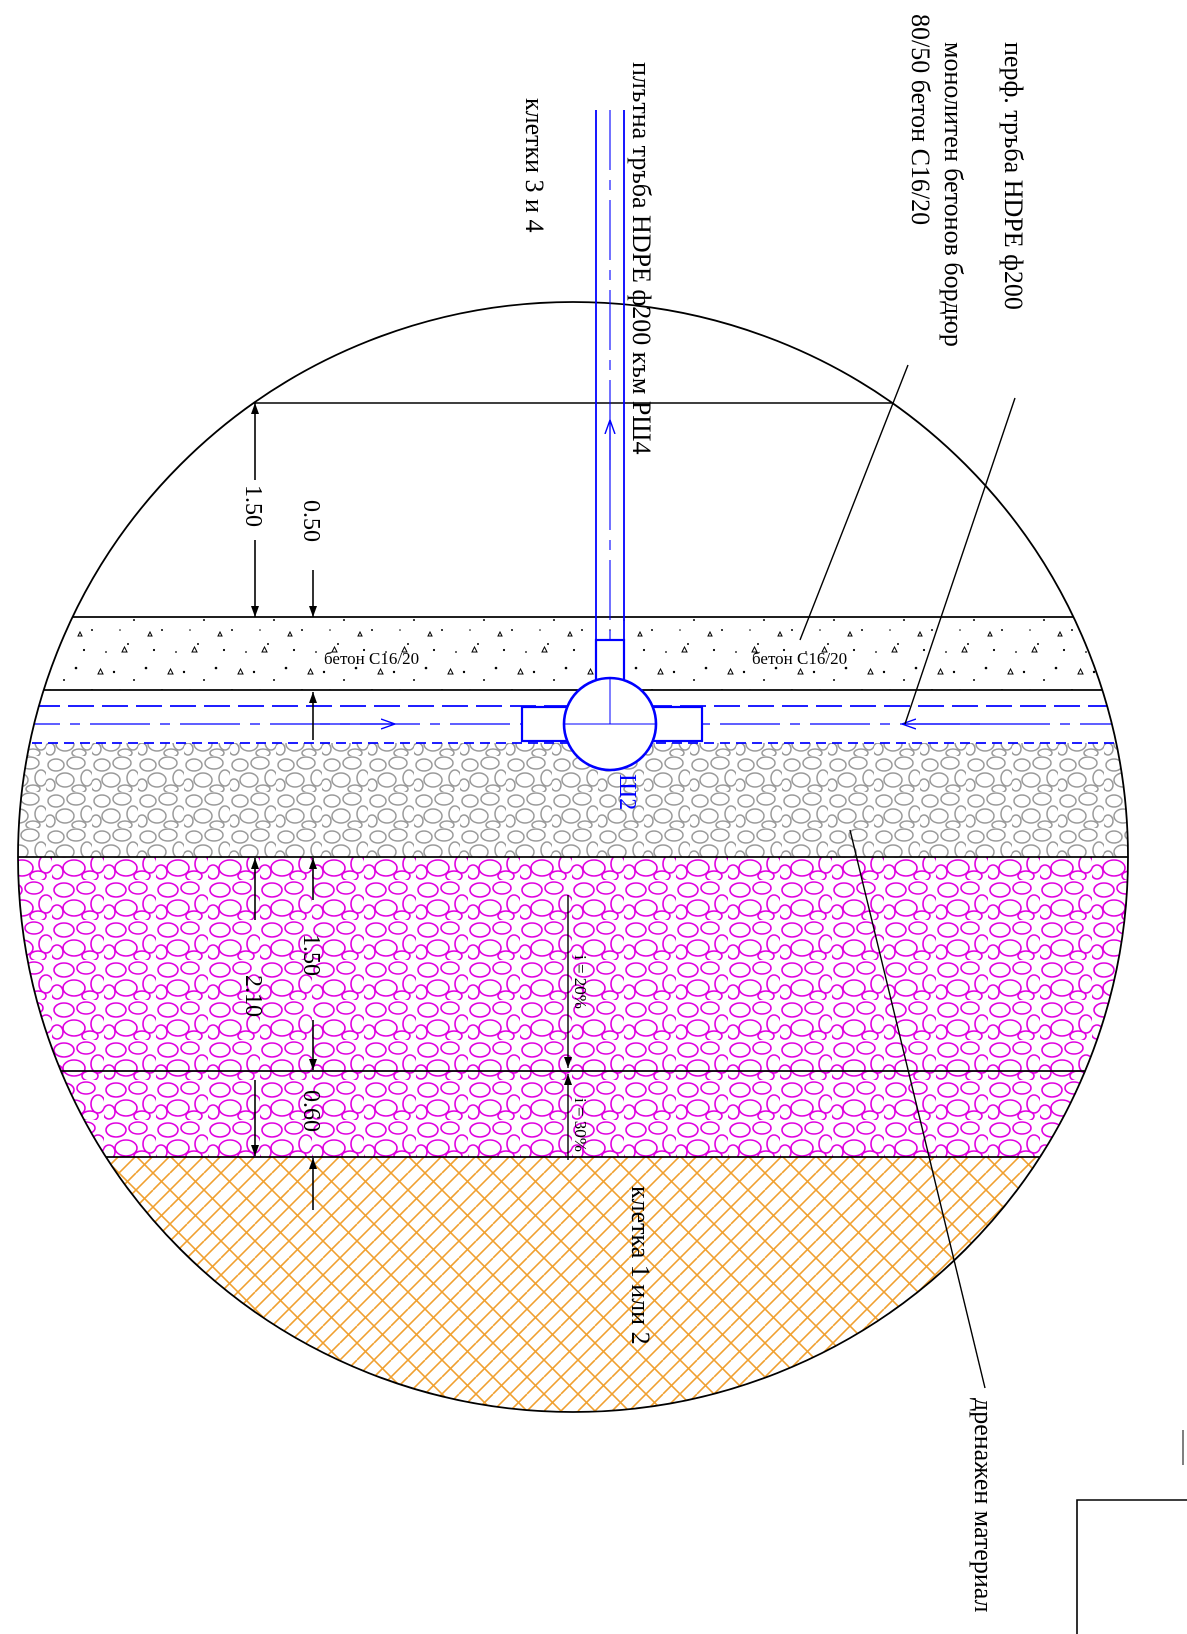  I want to click on slope-text-20: i = 20%, so click(580, 982).